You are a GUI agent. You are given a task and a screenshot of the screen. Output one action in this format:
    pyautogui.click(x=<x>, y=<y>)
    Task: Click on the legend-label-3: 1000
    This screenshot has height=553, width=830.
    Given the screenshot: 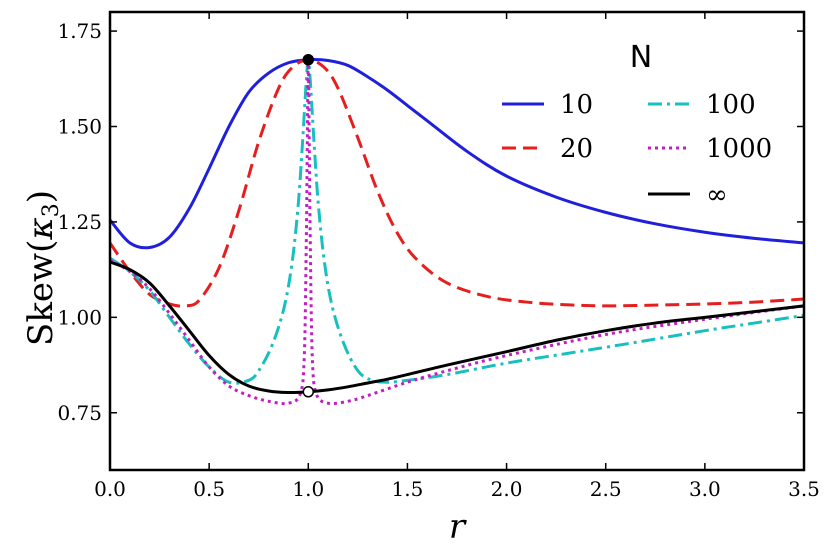 What is the action you would take?
    pyautogui.click(x=739, y=149)
    